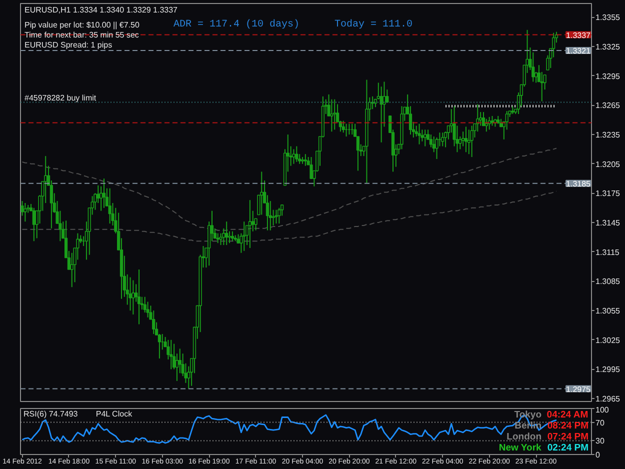 The height and width of the screenshot is (469, 625). I want to click on annotation: Today = 111.0, so click(373, 24).